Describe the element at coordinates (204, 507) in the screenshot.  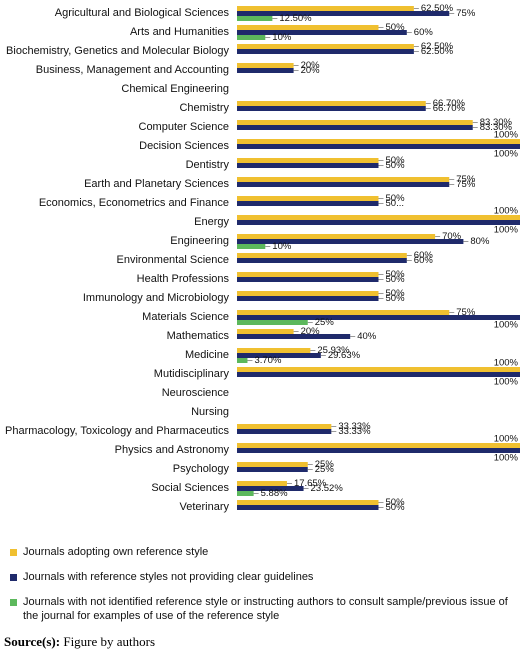
I see `category-label: Veterinary` at that location.